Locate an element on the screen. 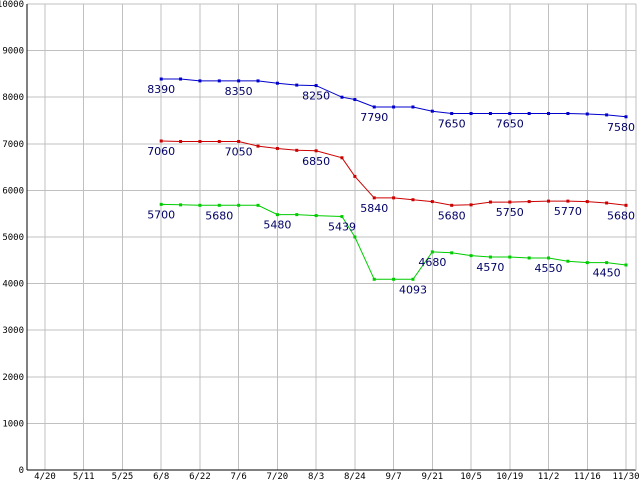  data-label: 4680 is located at coordinates (432, 262).